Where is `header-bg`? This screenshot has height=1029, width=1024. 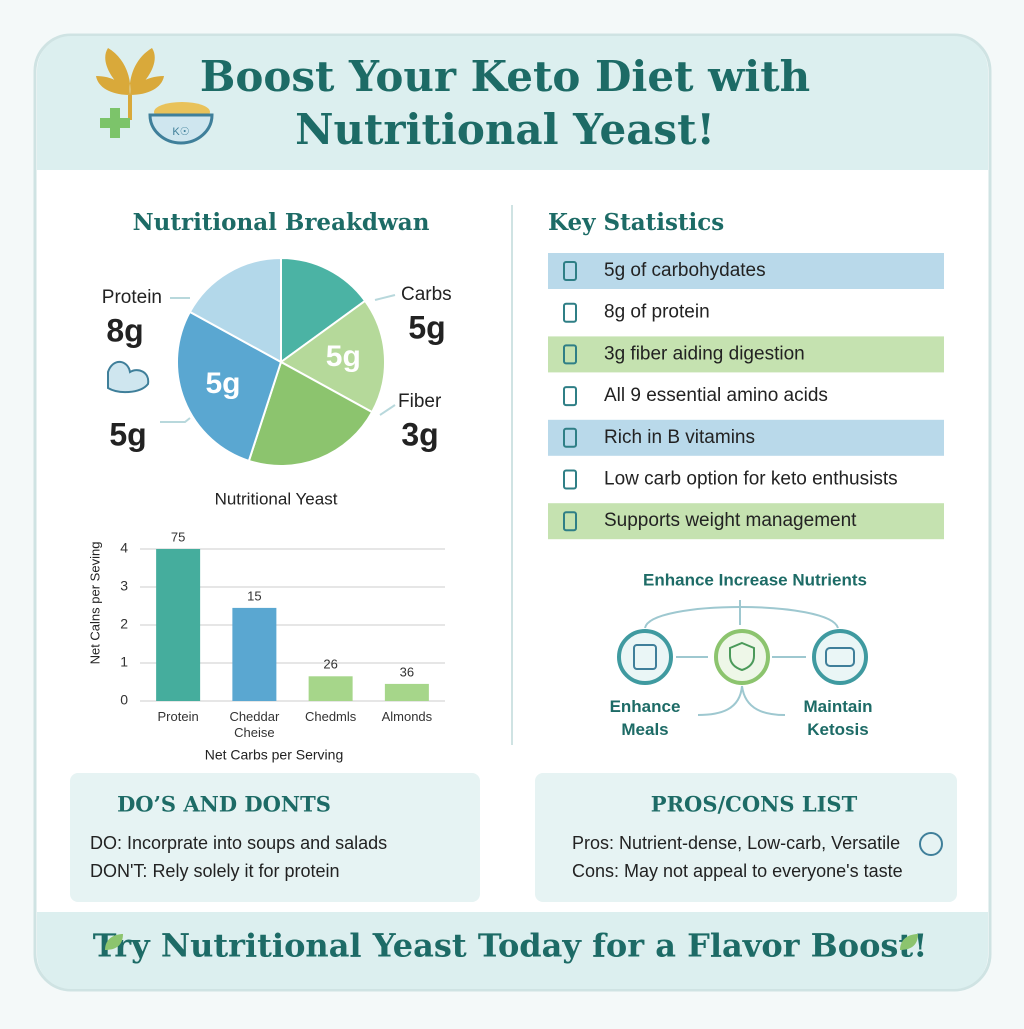 header-bg is located at coordinates (512, 103).